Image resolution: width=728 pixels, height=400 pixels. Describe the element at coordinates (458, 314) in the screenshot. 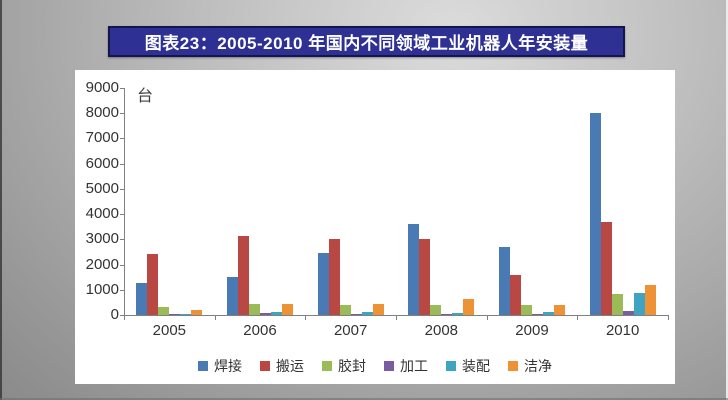

I see `bar-2008-装配` at that location.